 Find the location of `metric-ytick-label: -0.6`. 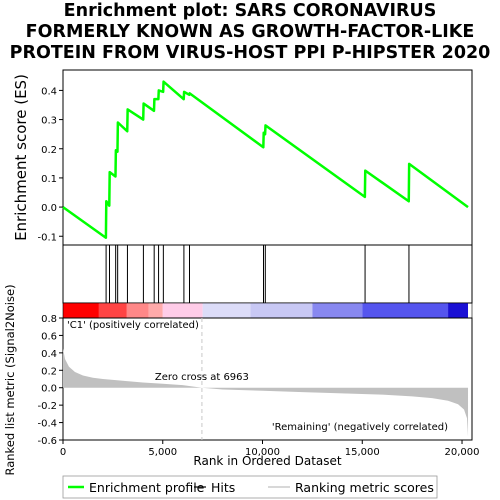

metric-ytick-label: -0.6 is located at coordinates (47, 441).